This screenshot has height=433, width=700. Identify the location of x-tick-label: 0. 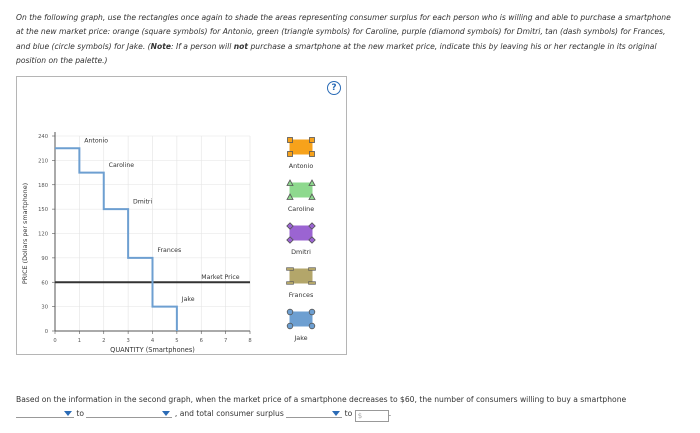
(54, 341).